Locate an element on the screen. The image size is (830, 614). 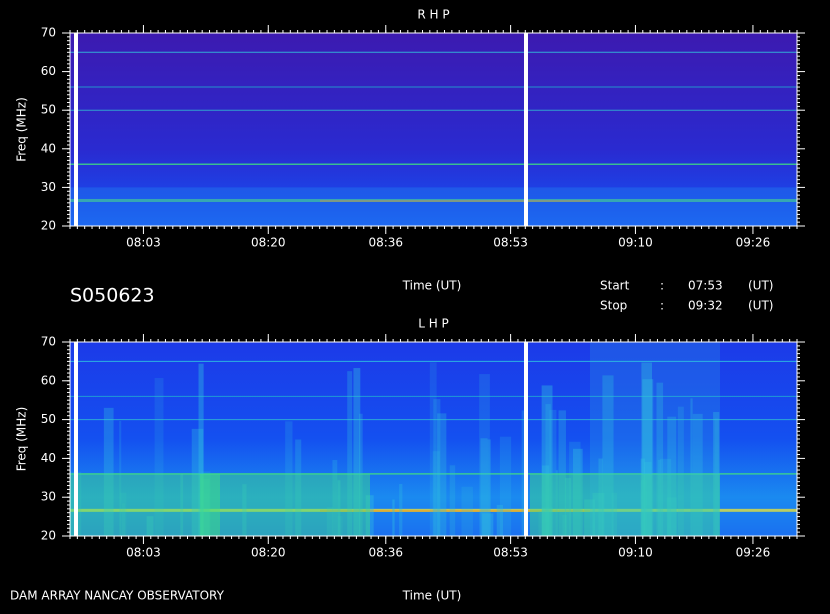
start-sep: : is located at coordinates (662, 286).